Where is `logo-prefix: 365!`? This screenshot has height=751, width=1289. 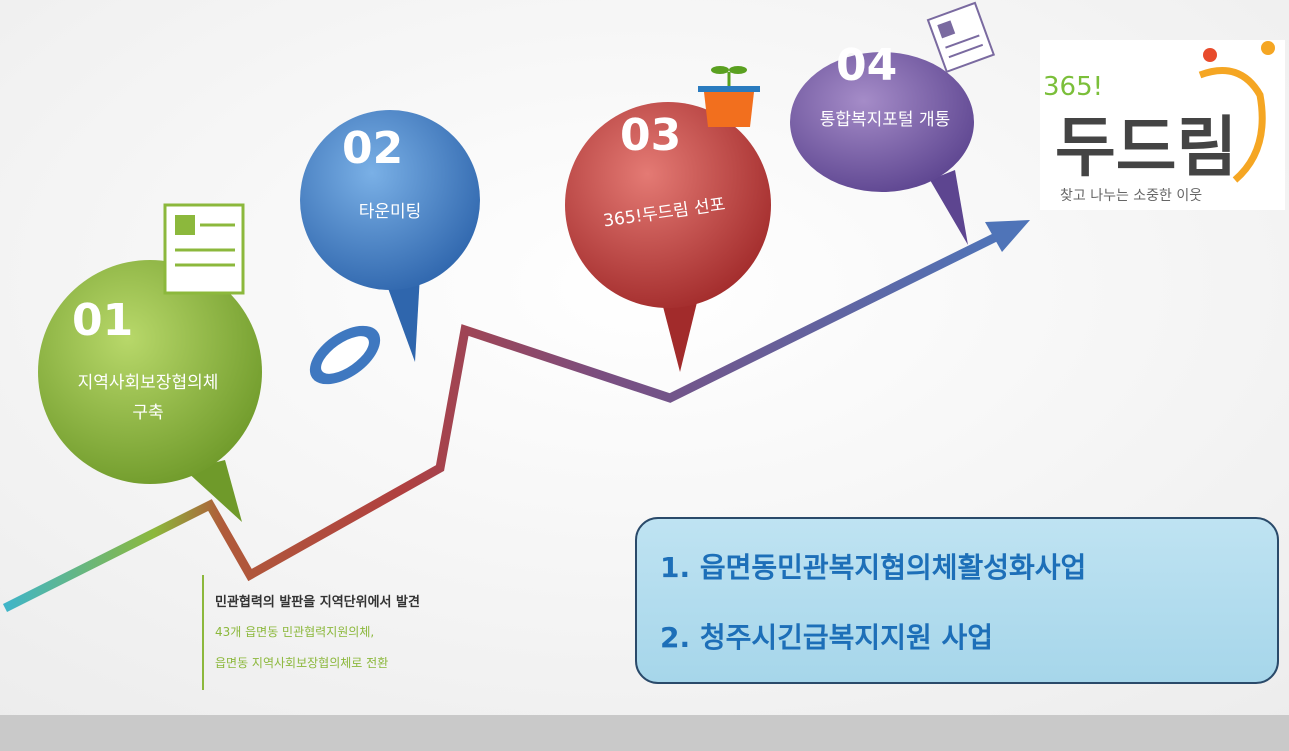
logo-prefix: 365! is located at coordinates (1073, 87).